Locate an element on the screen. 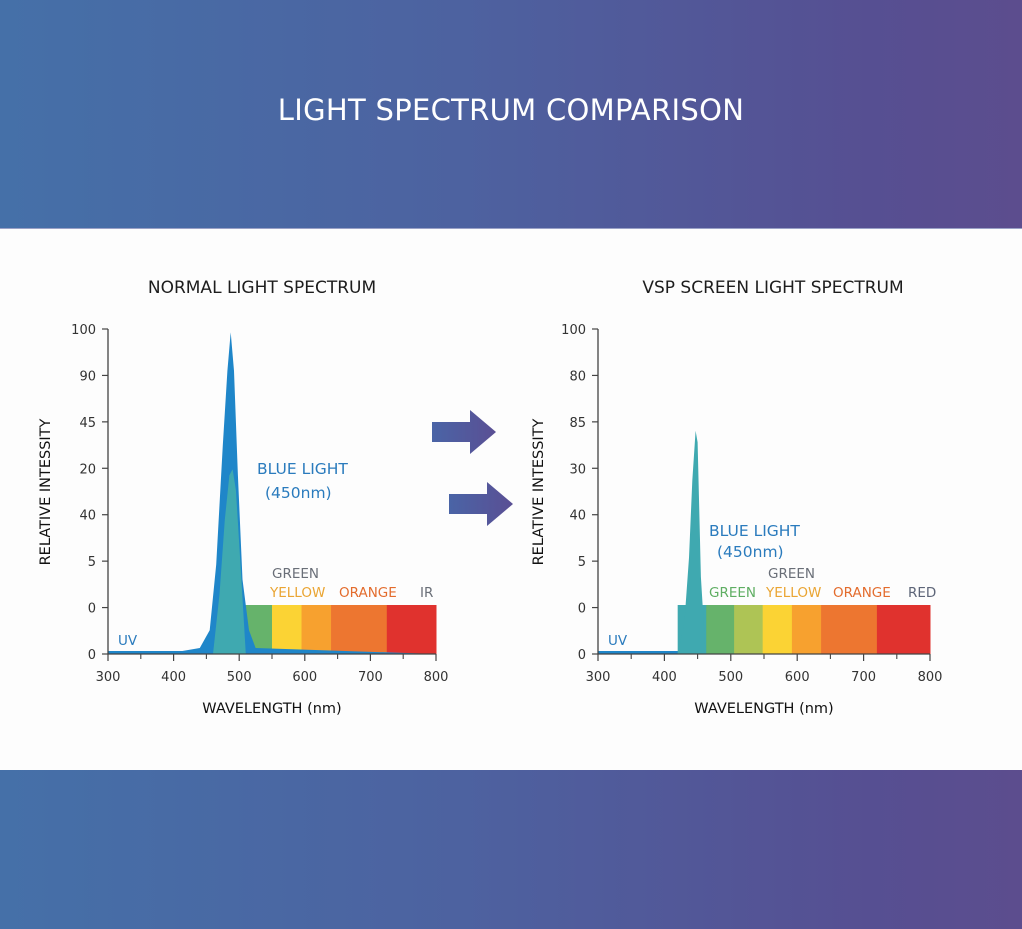  y-tick-label: 30 is located at coordinates (577, 469).